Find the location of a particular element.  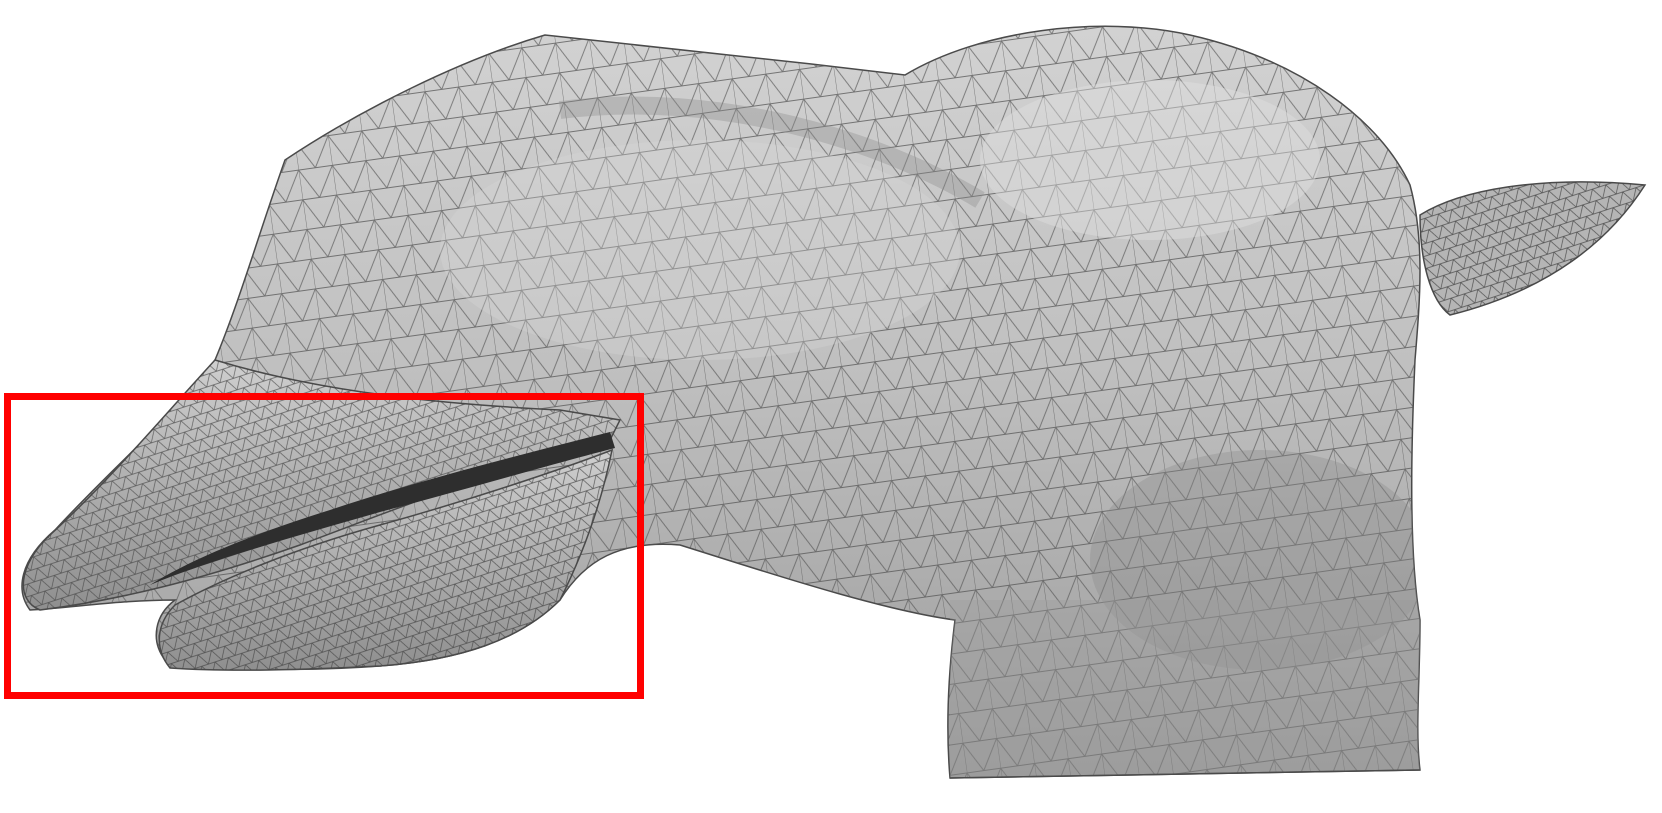

mesh-upper-snout is located at coordinates (322, 485).